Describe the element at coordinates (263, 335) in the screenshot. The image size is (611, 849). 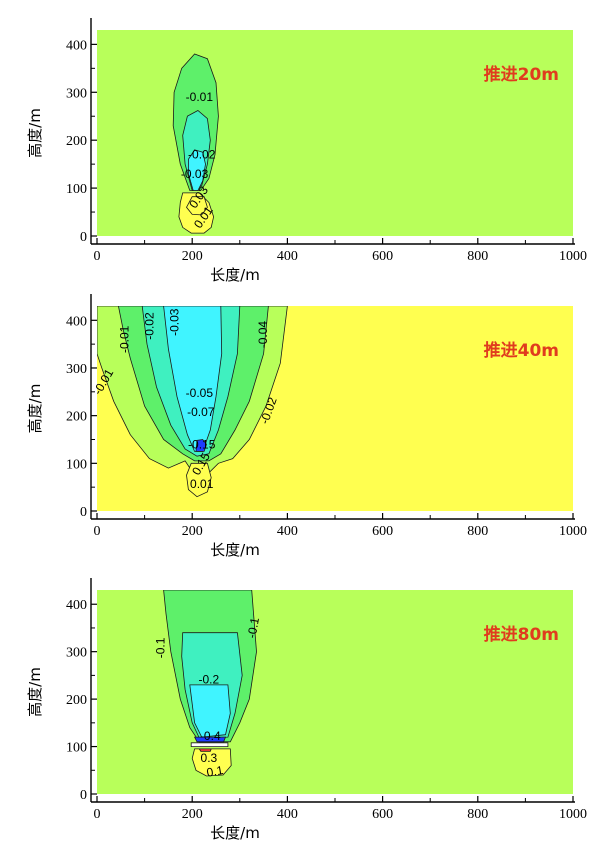
I see `contour-label: -0.04` at that location.